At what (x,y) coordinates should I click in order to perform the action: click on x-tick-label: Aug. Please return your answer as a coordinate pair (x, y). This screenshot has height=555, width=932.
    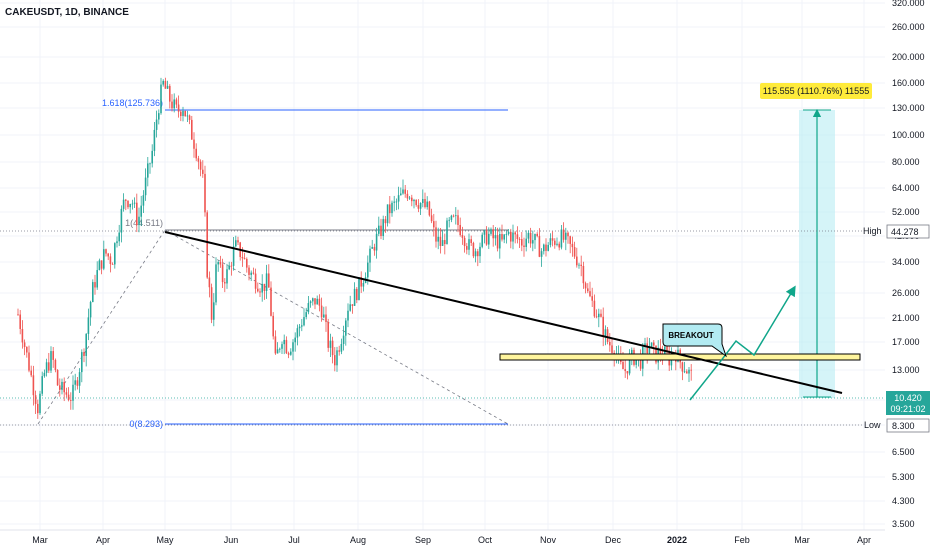
    Looking at the image, I should click on (358, 540).